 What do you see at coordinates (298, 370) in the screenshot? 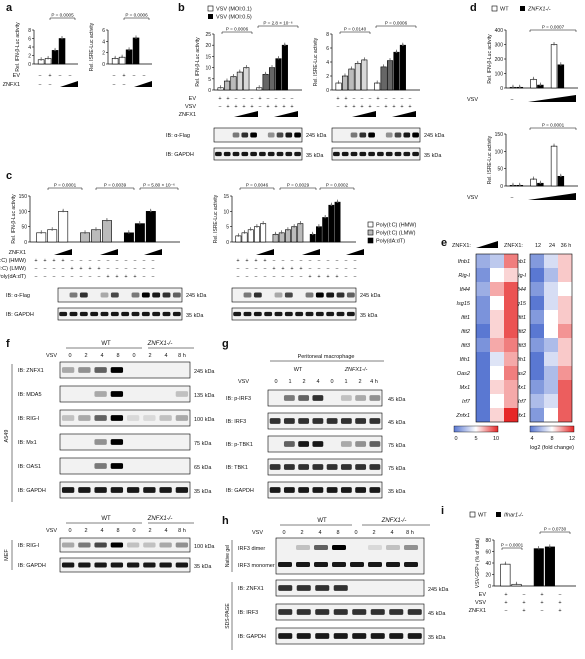
I see `group-label-wt: WT` at bounding box center [298, 370].